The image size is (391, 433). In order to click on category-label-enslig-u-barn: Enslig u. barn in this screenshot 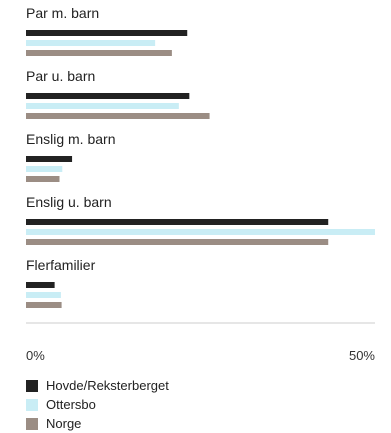, I will do `click(69, 202)`.